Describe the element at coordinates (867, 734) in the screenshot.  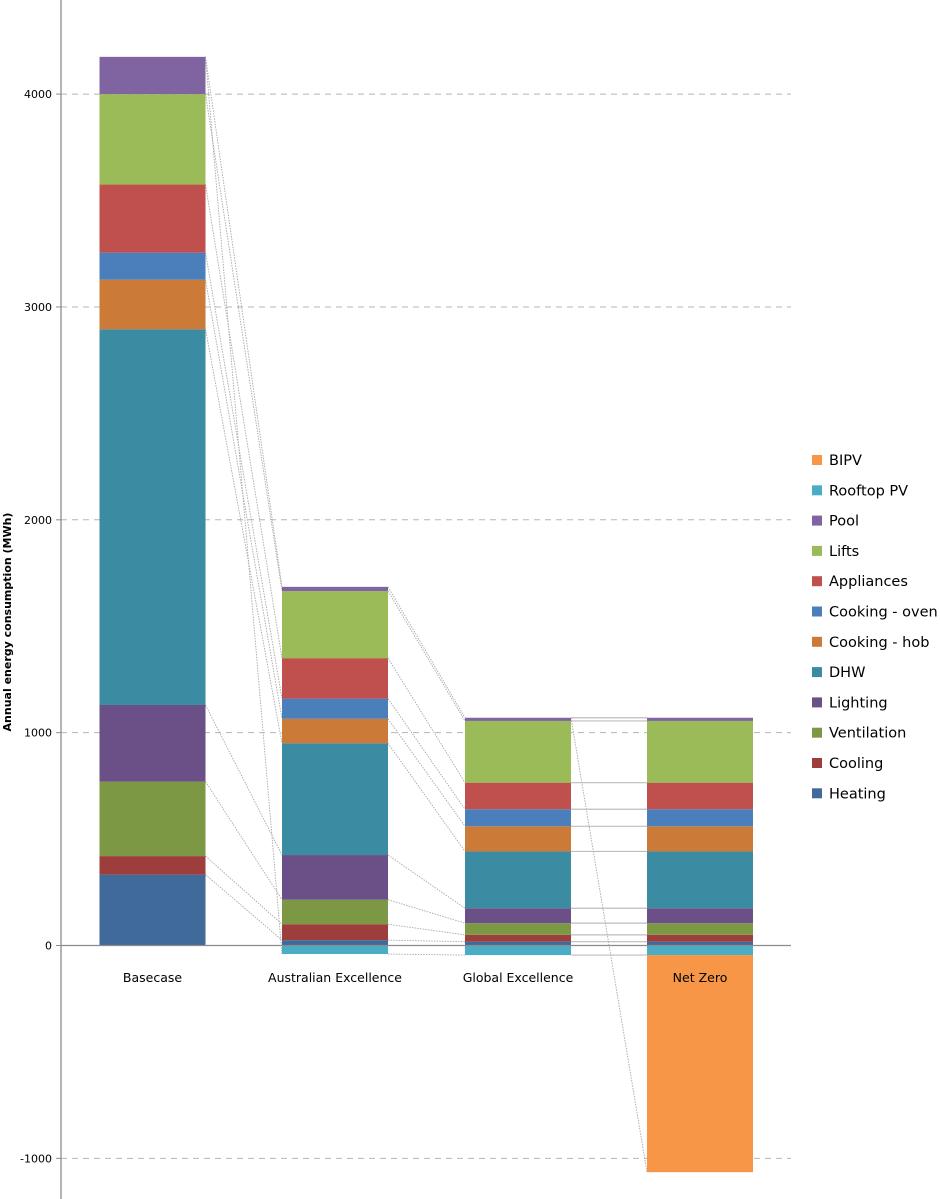
I see `legend-label: Ventilation` at that location.